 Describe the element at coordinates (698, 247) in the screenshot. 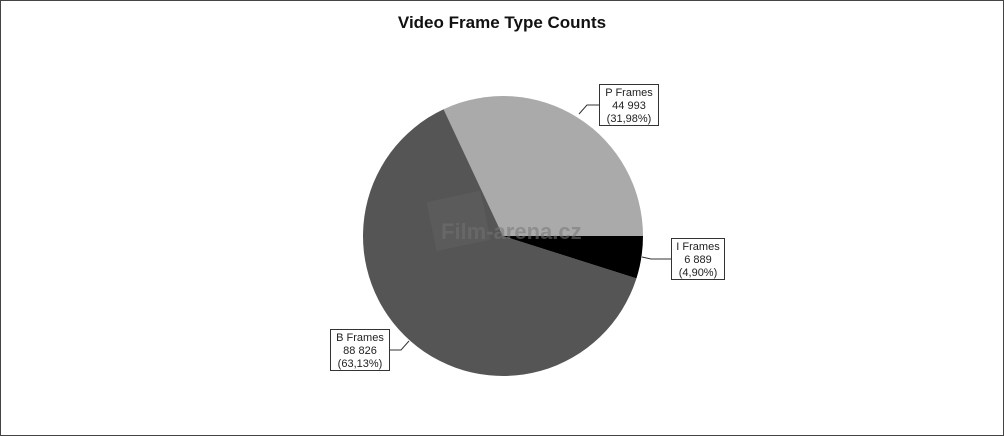

I see `data-label-i-frames-name: I Frames` at that location.